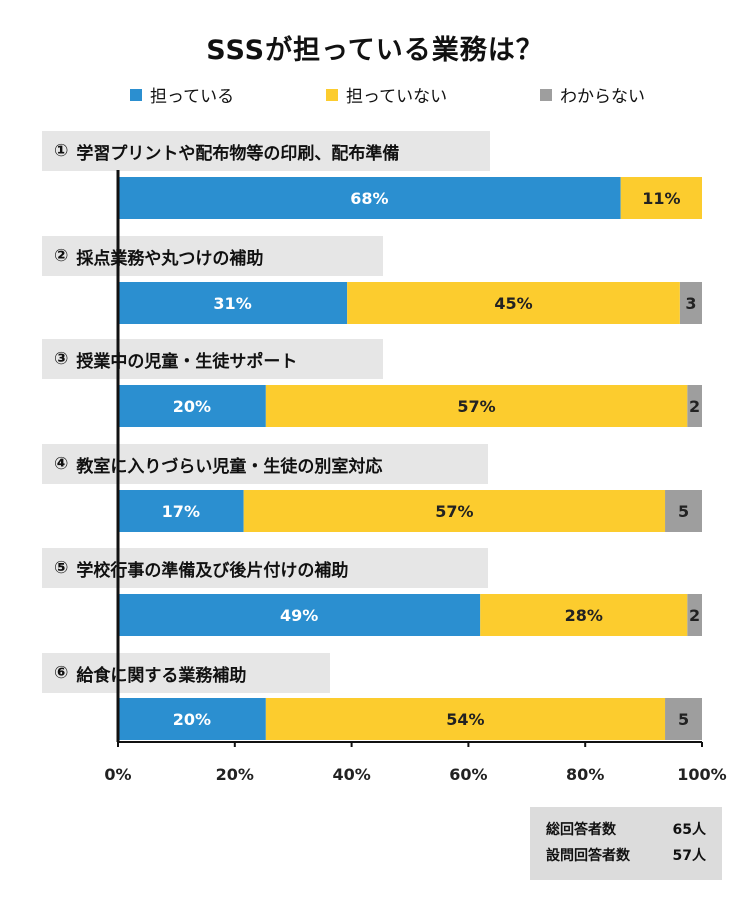  I want to click on data-label-carrying: 68%, so click(369, 198).